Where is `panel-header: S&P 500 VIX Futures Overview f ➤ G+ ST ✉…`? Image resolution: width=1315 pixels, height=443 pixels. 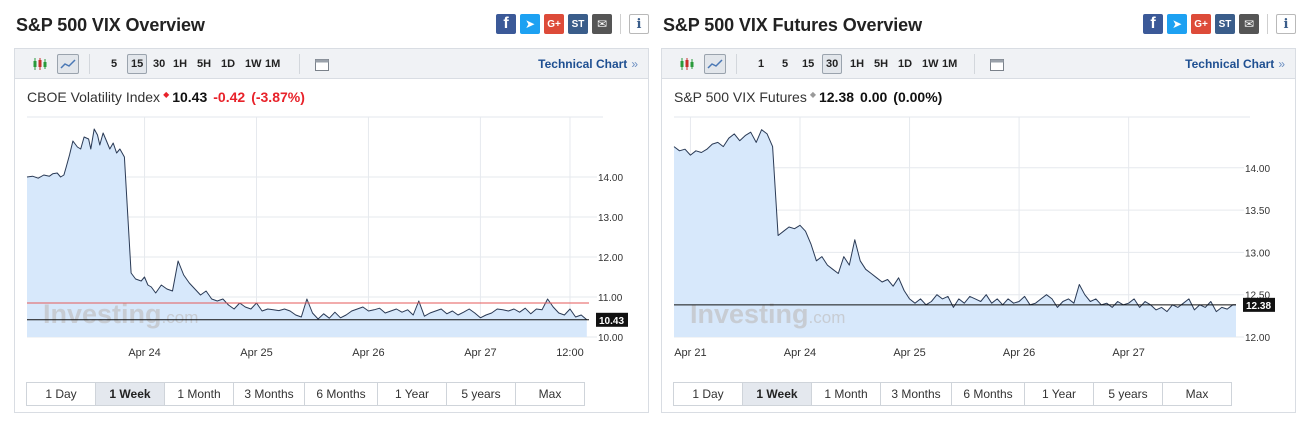 panel-header: S&P 500 VIX Futures Overview f ➤ G+ ST ✉… is located at coordinates (978, 29).